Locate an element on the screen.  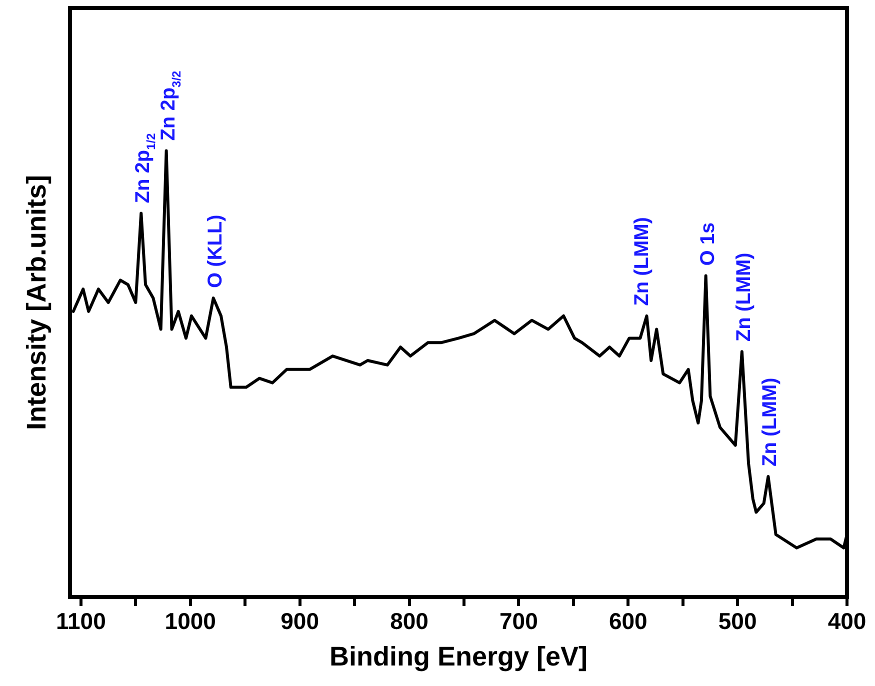
x-tick-label: 1100 is located at coordinates (81, 621).